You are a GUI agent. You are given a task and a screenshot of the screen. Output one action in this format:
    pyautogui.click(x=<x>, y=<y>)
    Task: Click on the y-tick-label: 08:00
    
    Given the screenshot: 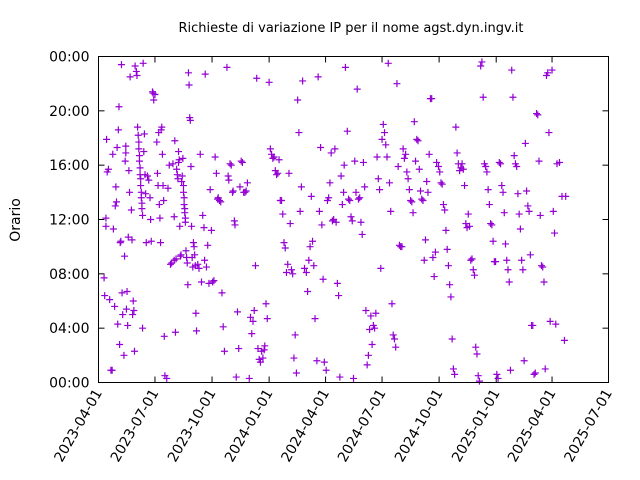 What is the action you would take?
    pyautogui.click(x=69, y=275)
    